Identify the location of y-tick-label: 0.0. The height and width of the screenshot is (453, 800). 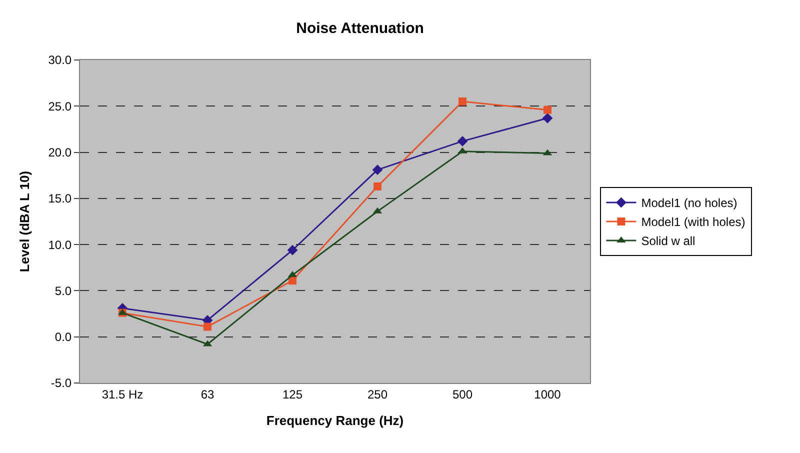
(63, 337).